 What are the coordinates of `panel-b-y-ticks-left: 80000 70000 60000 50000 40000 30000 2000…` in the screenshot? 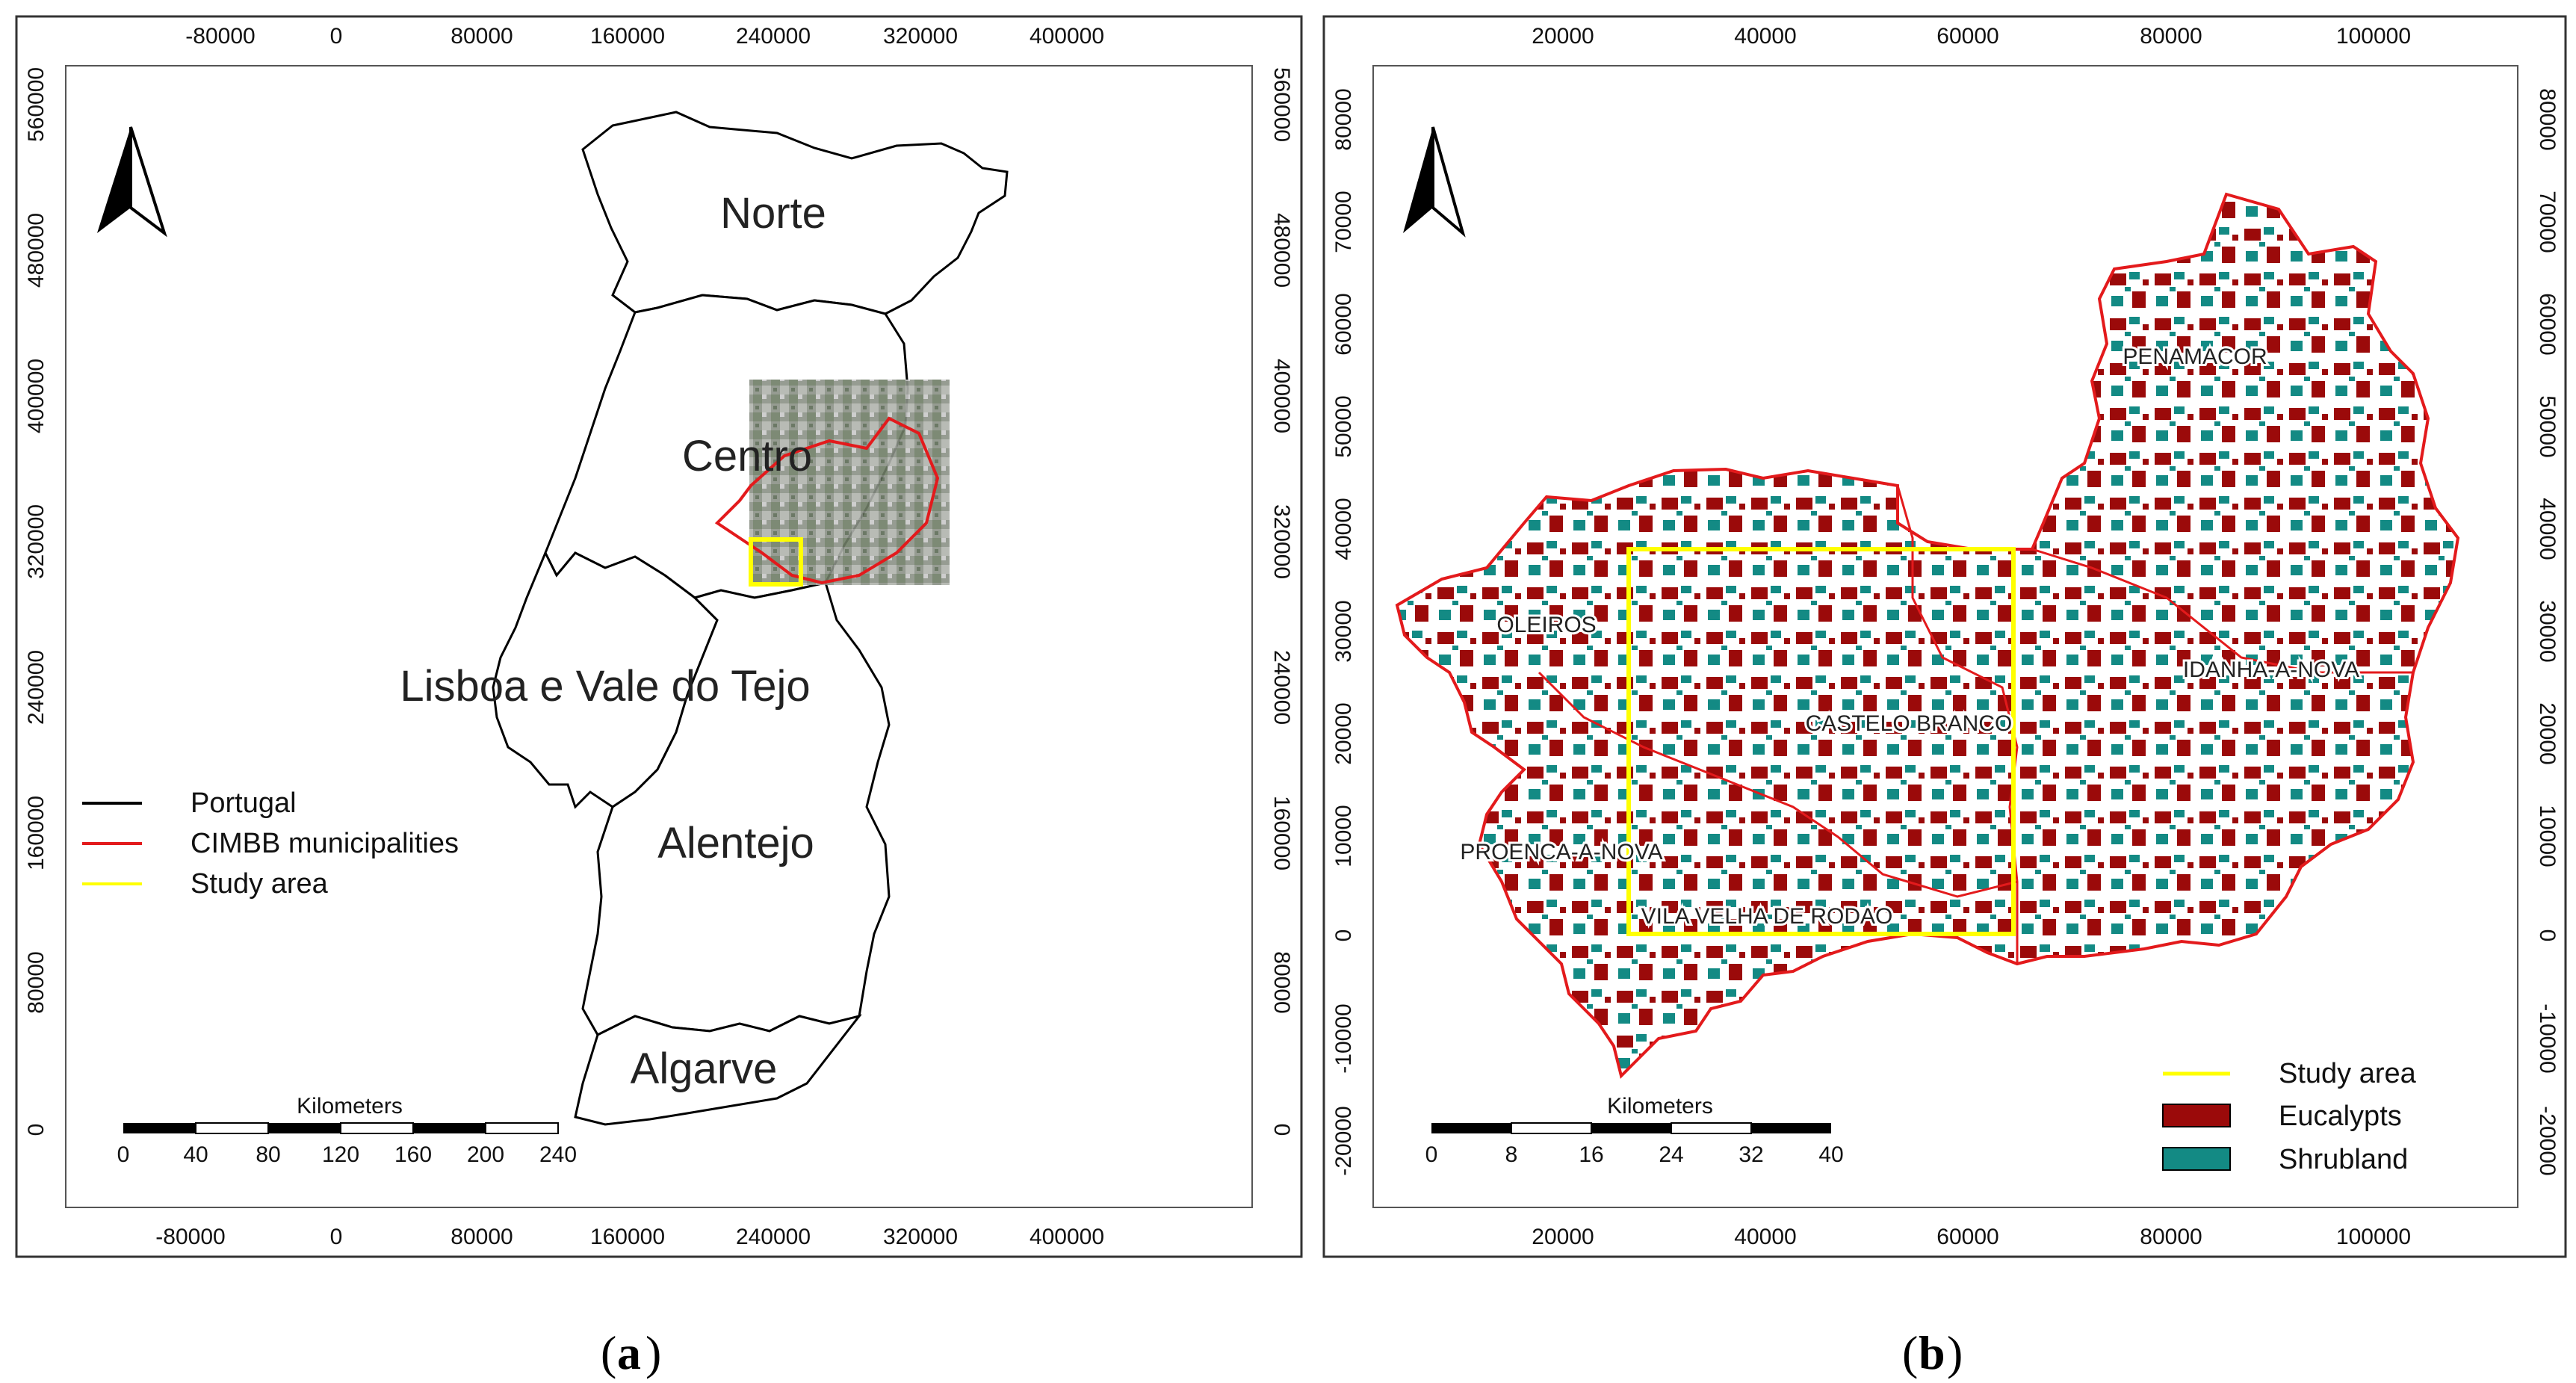 It's located at (1343, 631).